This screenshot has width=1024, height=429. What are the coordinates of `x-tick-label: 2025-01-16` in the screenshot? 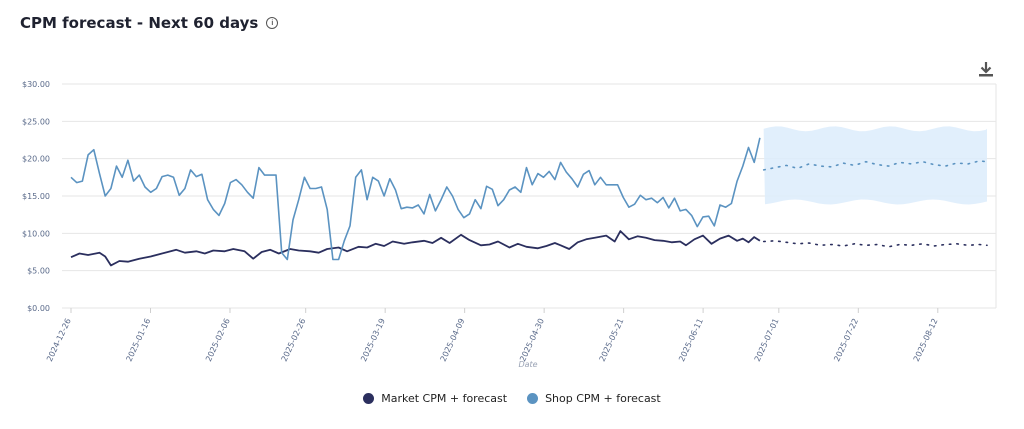 It's located at (138, 340).